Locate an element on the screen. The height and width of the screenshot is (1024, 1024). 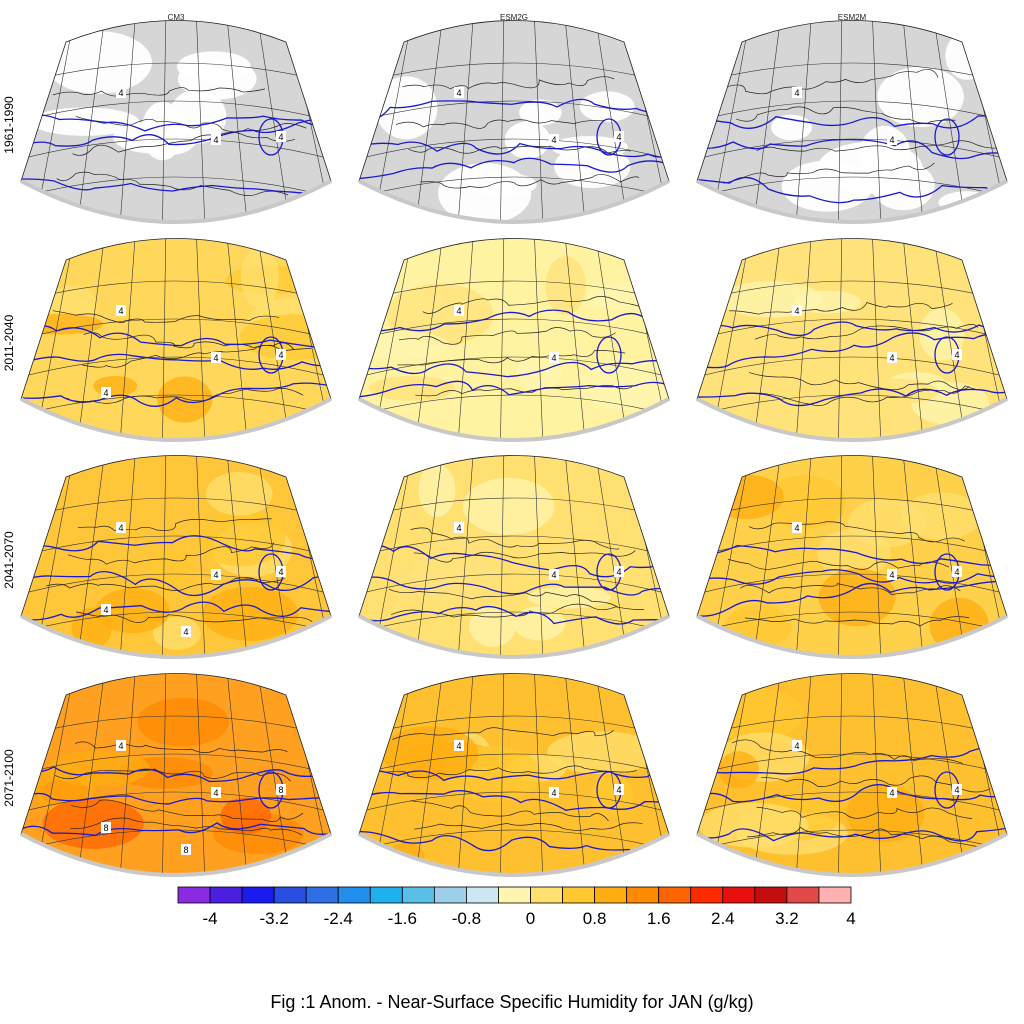
colorbar-label: 3.2 is located at coordinates (787, 918).